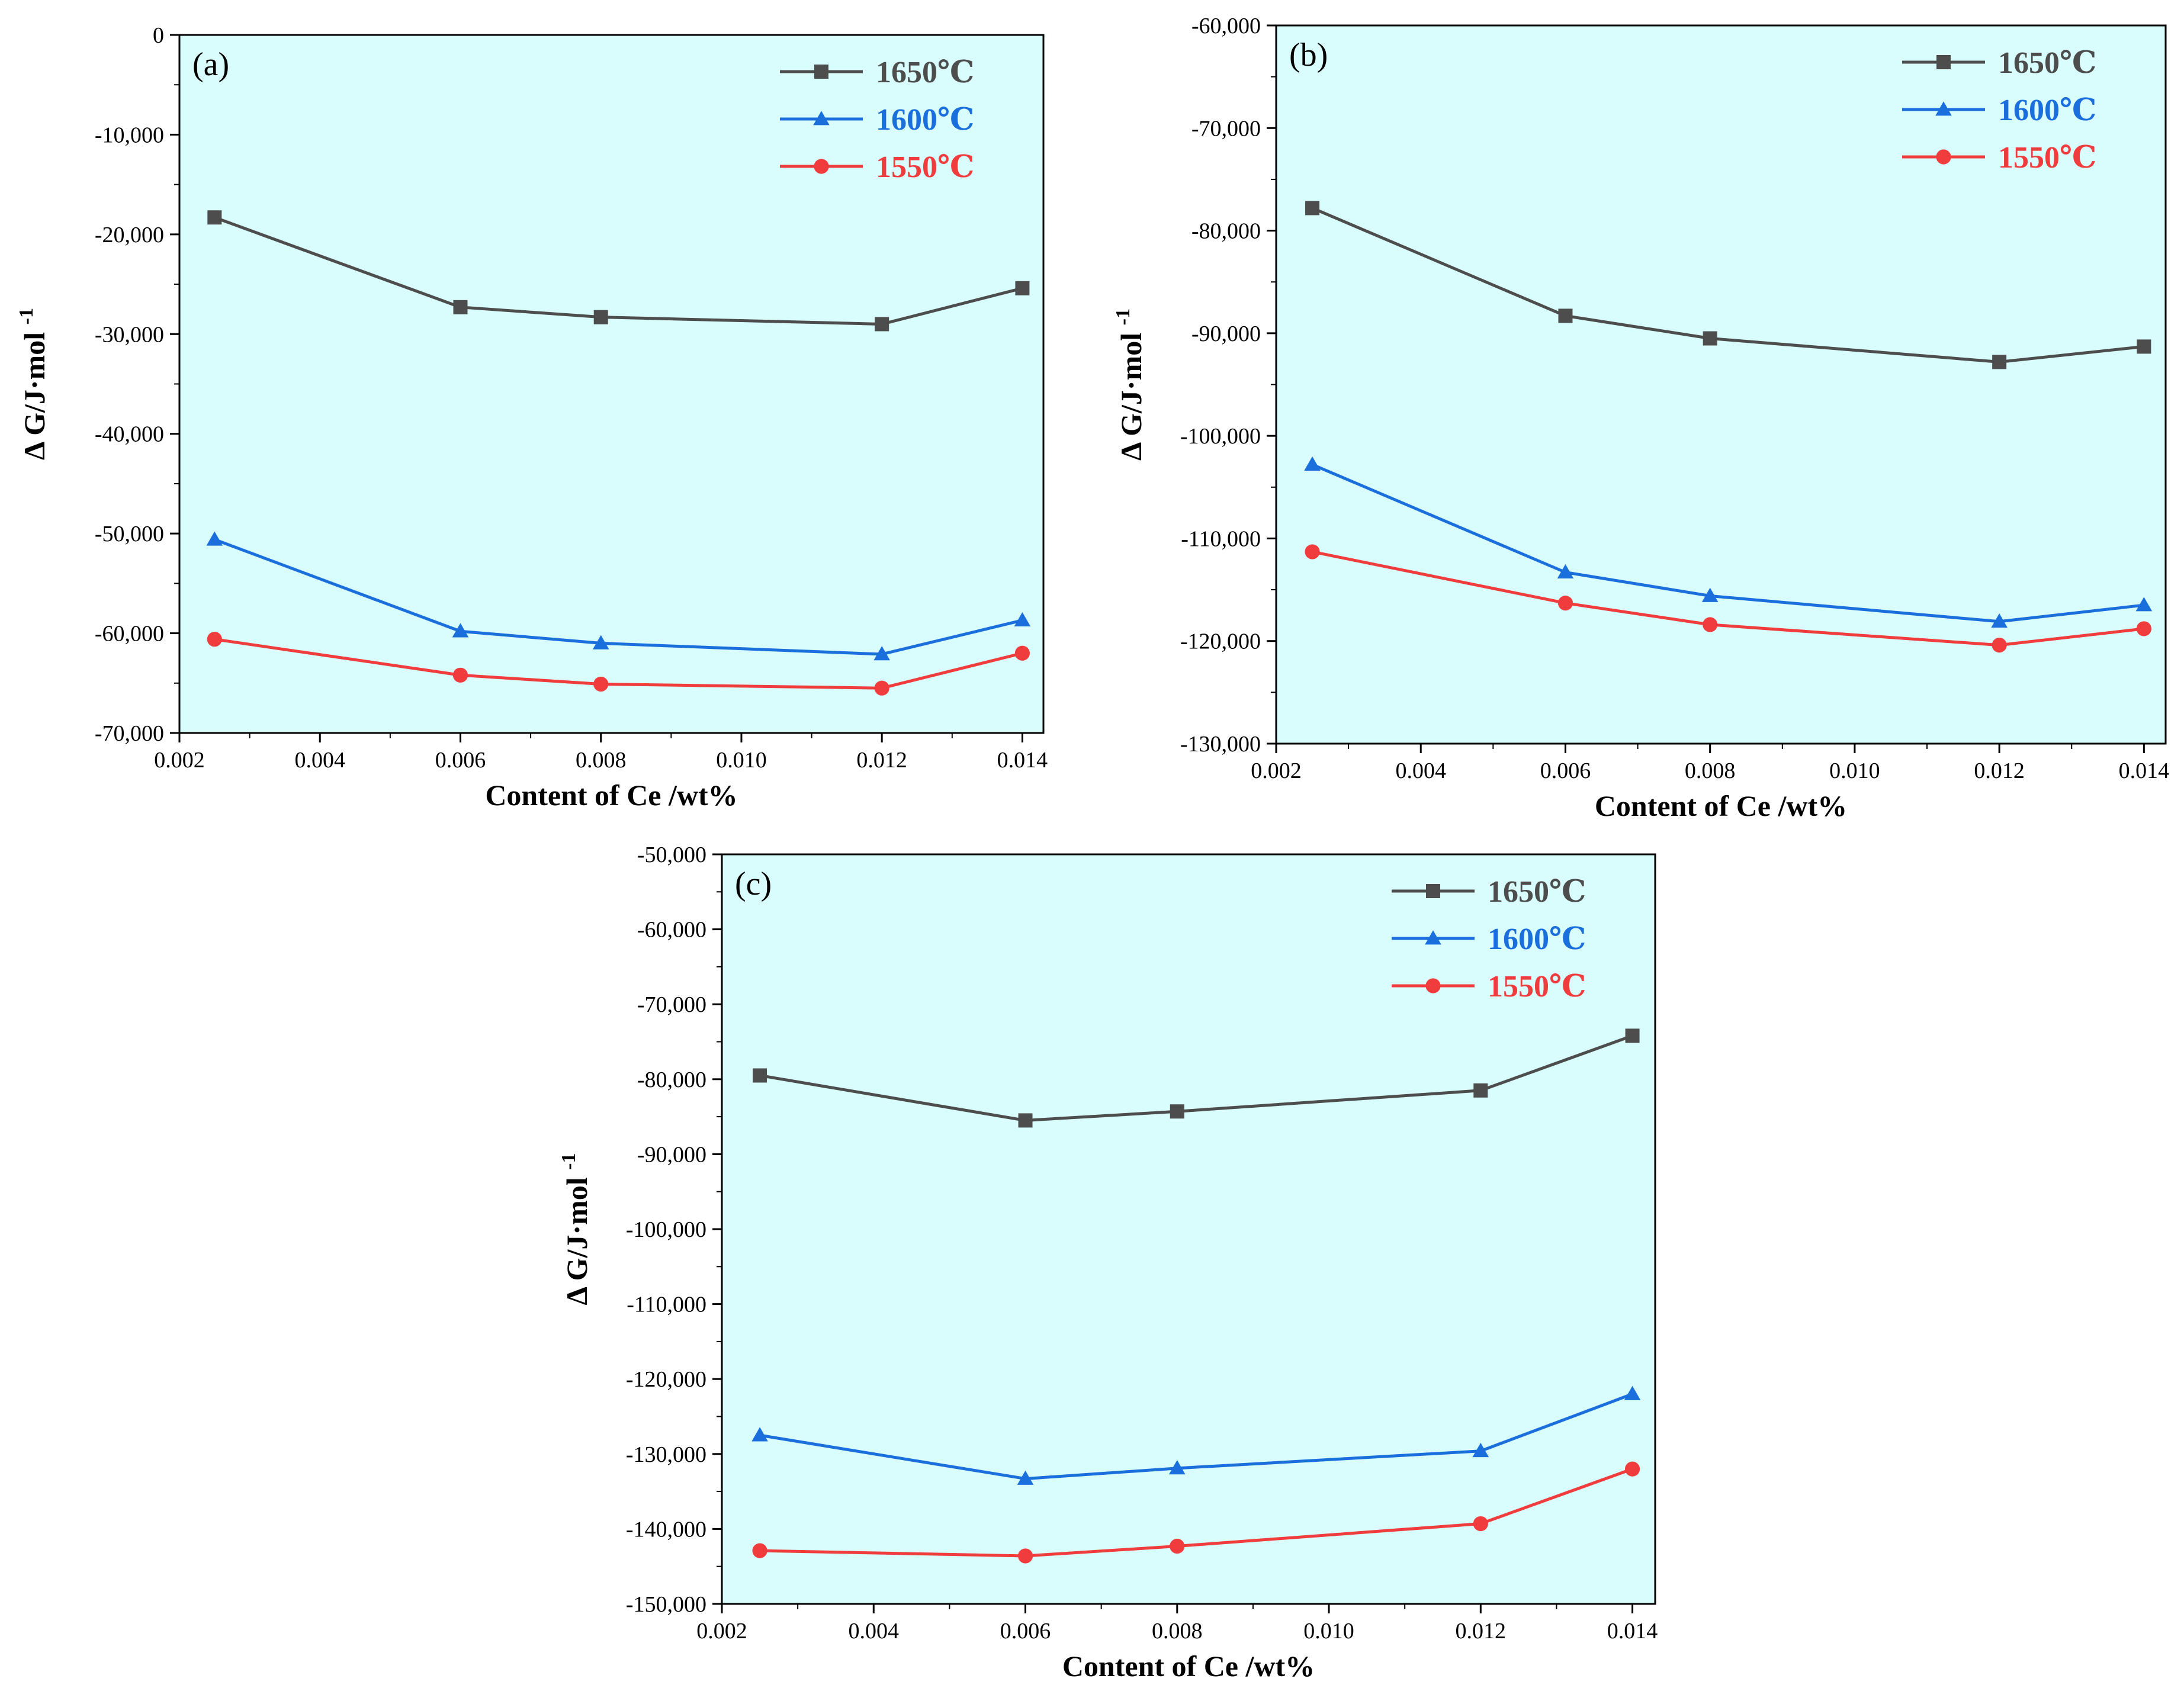 The image size is (2184, 1701). I want to click on y-tick-label: -140,000, so click(666, 1529).